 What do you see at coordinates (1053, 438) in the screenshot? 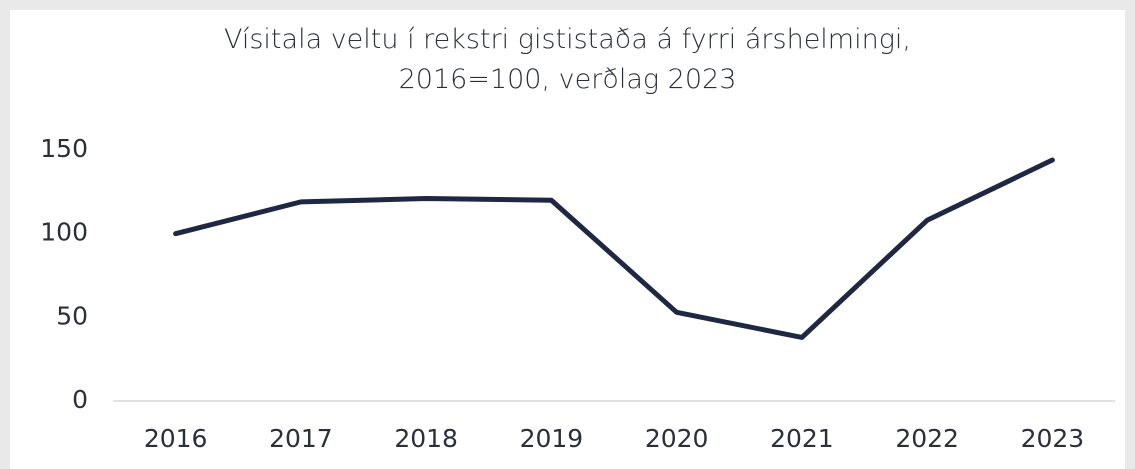
I see `x-tick-label: 2023` at bounding box center [1053, 438].